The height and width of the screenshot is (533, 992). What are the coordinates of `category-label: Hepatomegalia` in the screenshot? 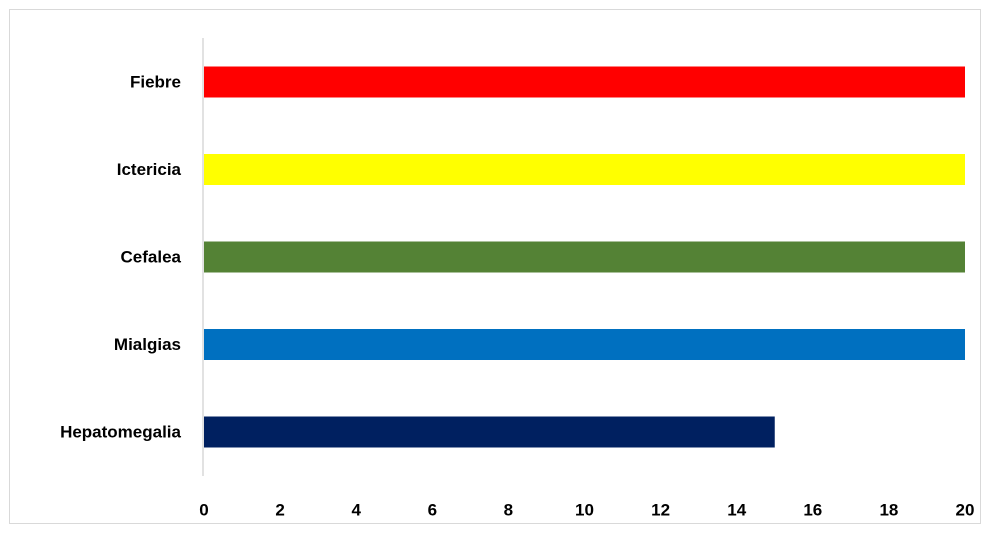 It's located at (120, 432).